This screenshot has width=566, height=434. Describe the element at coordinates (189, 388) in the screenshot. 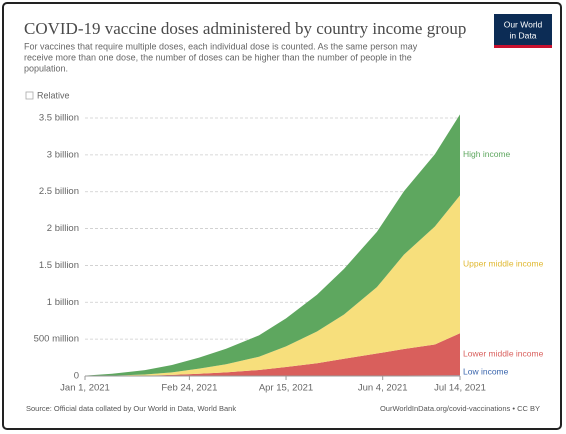

I see `x-tick-label: Feb 24, 2021` at that location.